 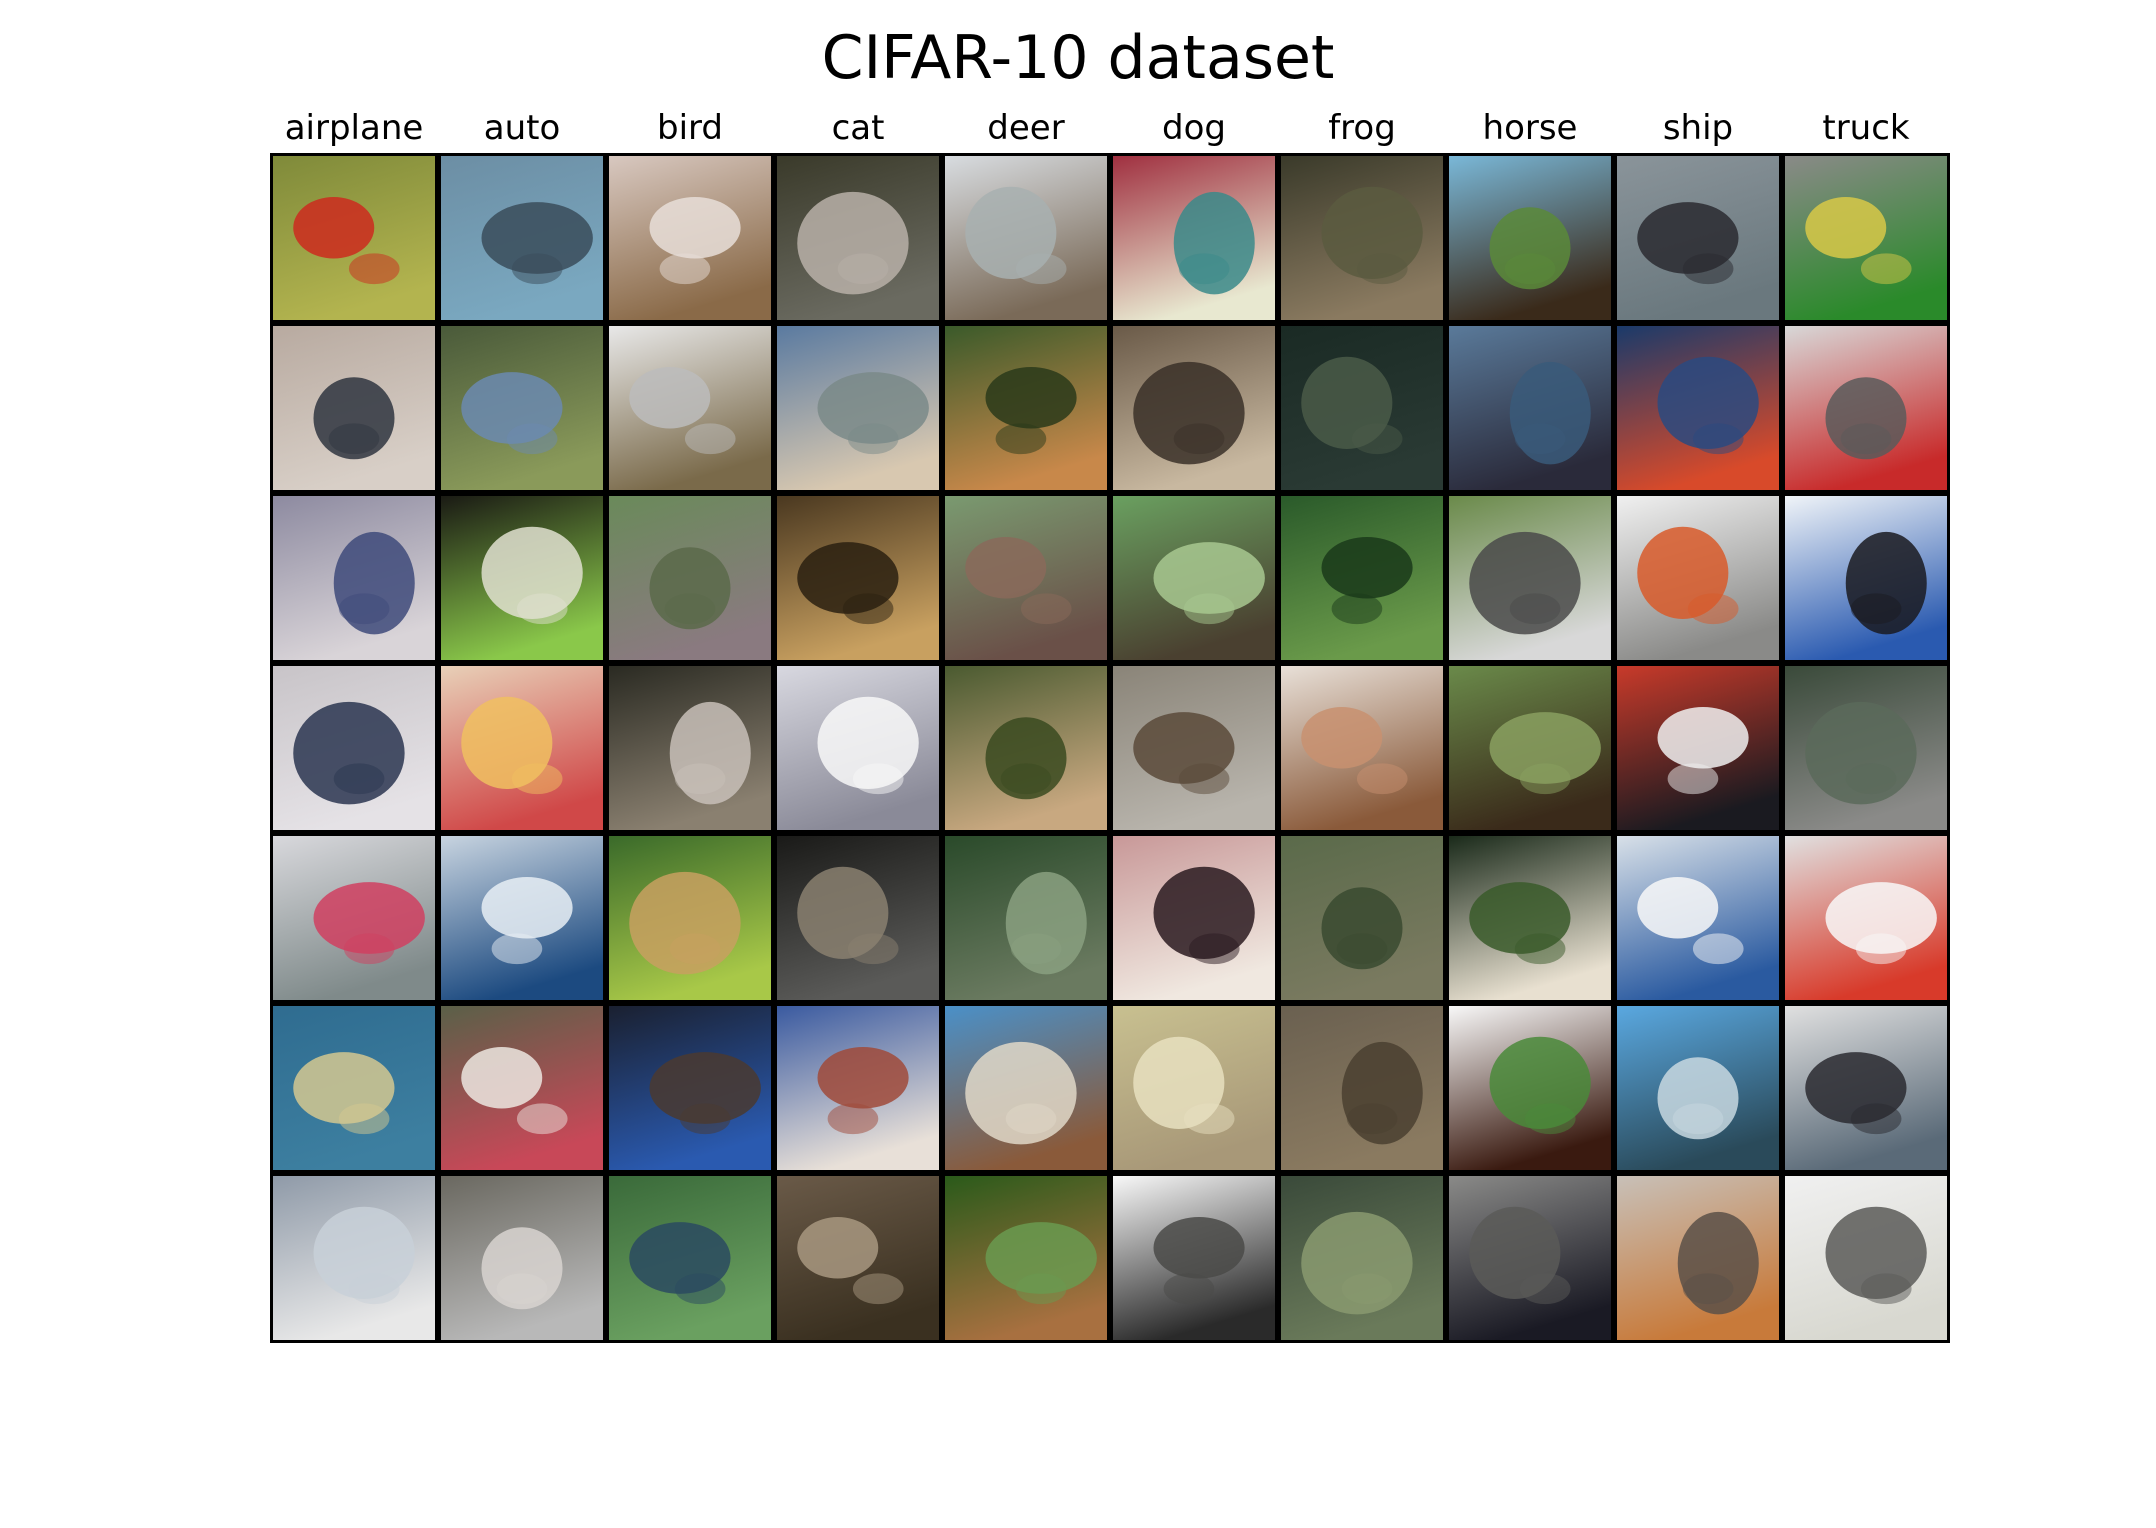 I want to click on figure-title: CIFAR-10 dataset, so click(x=1078, y=58).